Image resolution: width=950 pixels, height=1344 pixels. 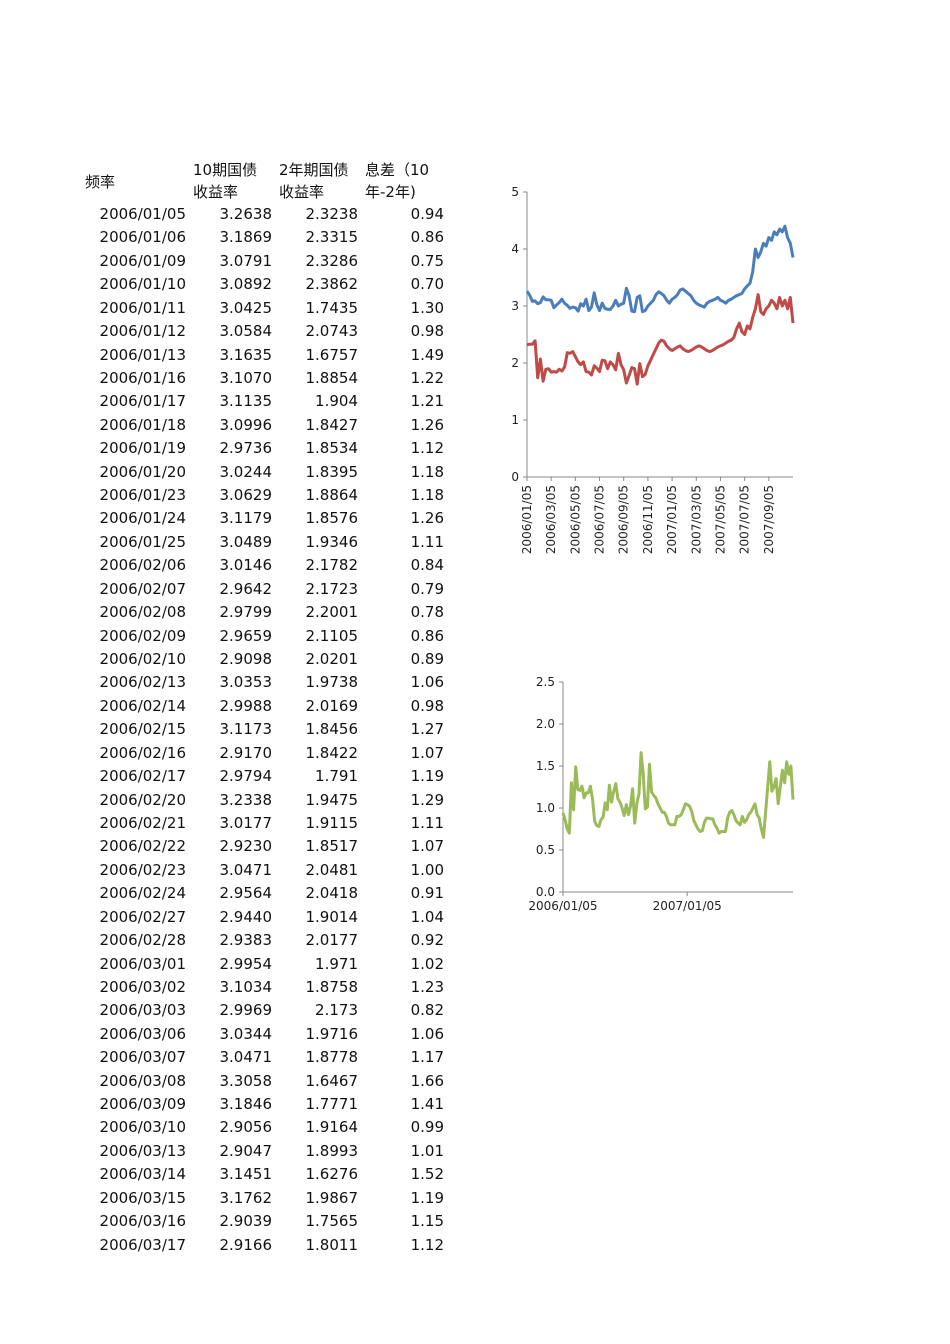 What do you see at coordinates (267, 659) in the screenshot?
I see `table-row: 2006/02/10 2.9098 2.0201 0.89` at bounding box center [267, 659].